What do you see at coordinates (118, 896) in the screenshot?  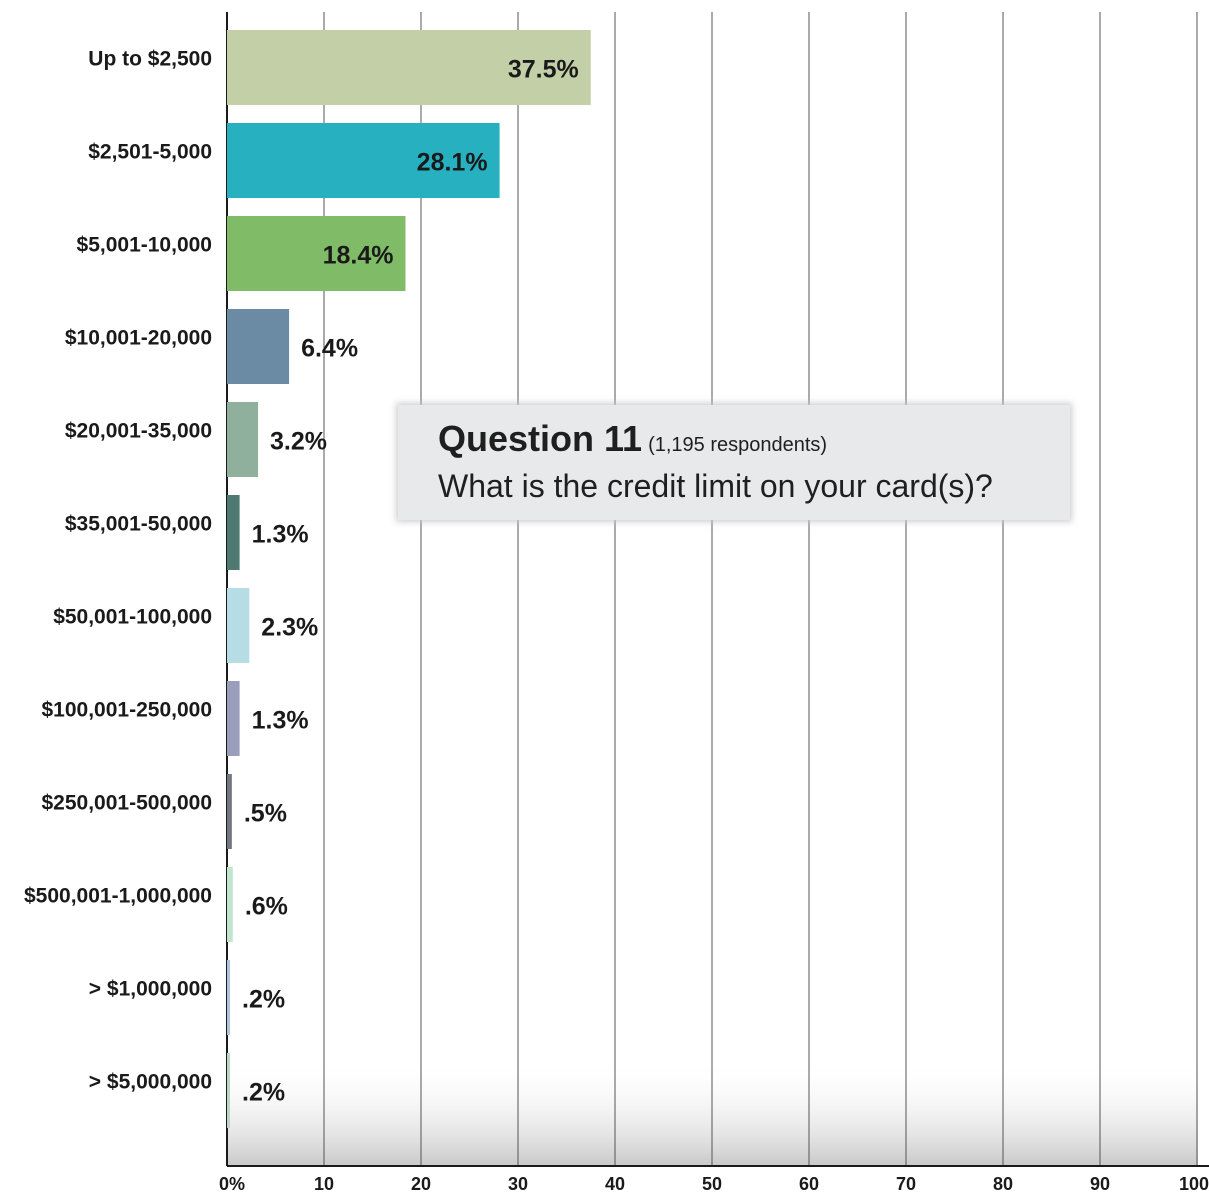 I see `category-label: $500,001-1,000,000` at bounding box center [118, 896].